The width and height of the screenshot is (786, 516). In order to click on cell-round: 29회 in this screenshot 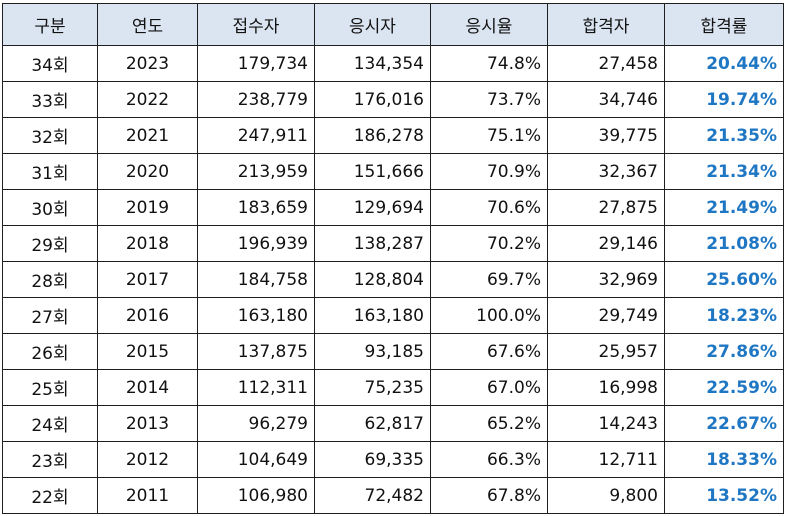, I will do `click(50, 243)`.